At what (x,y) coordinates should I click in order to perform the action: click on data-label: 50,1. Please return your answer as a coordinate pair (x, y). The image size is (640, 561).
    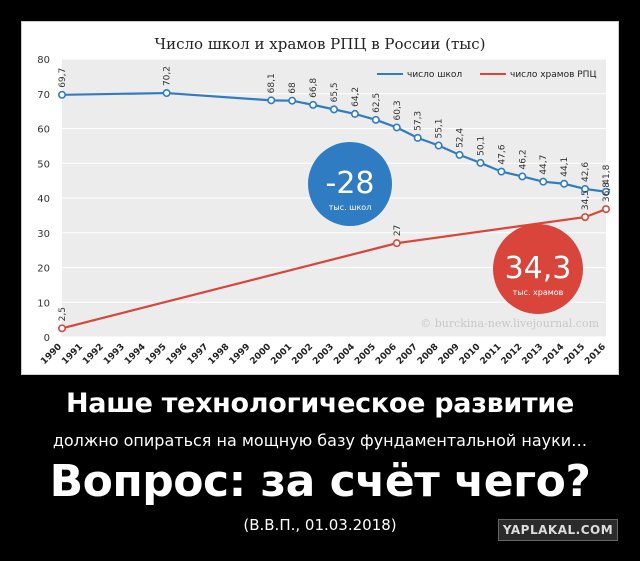
    Looking at the image, I should click on (481, 146).